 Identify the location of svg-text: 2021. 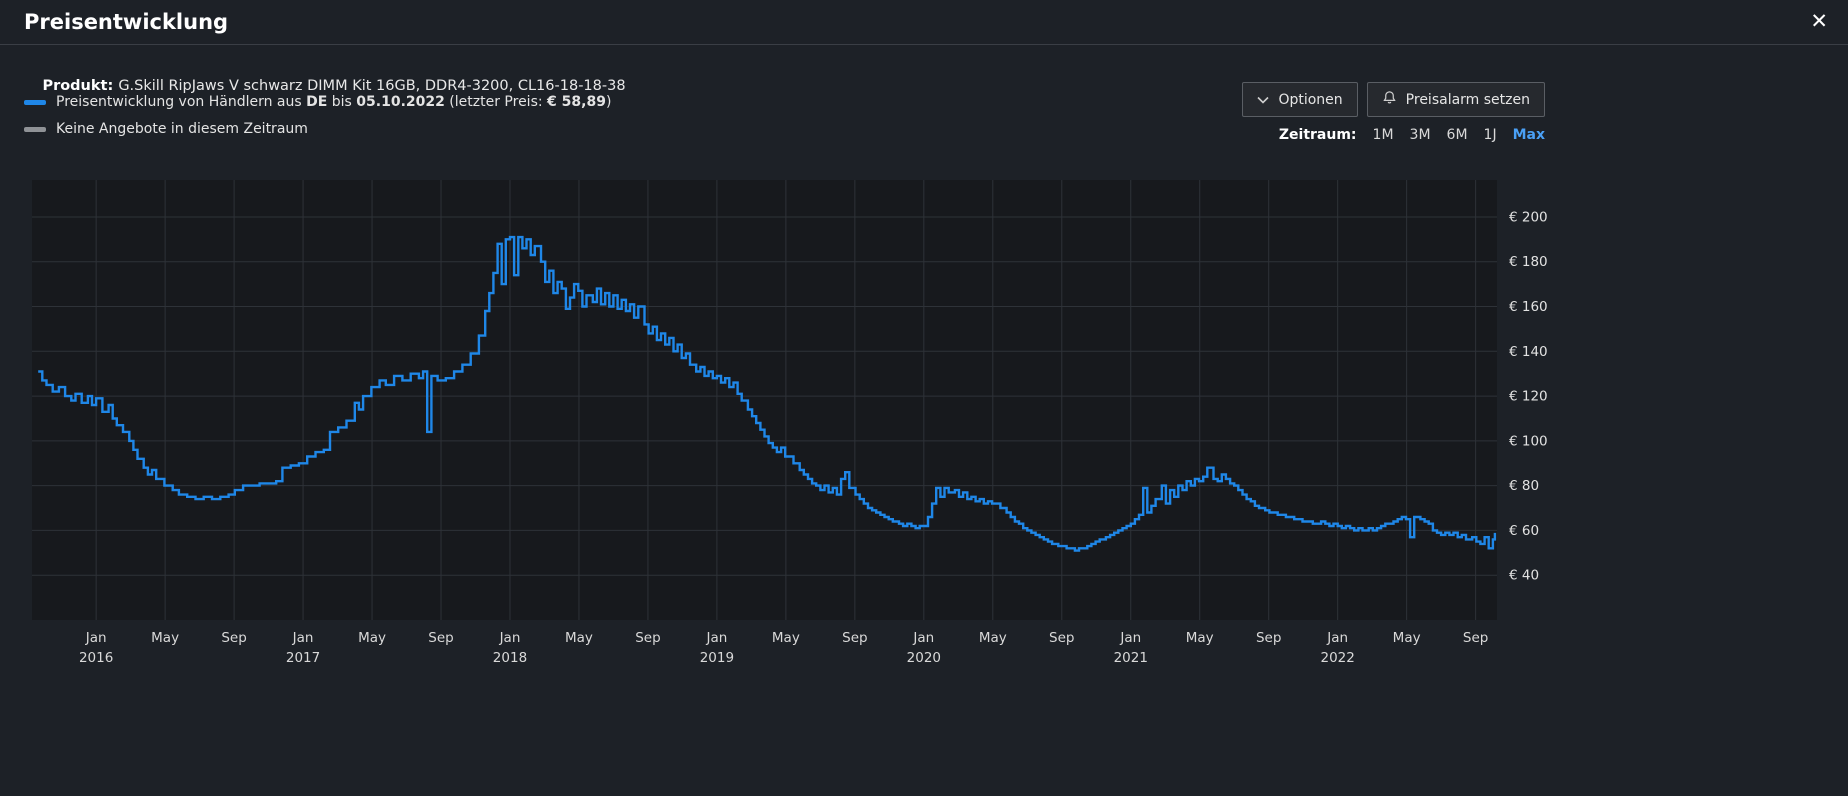
(1131, 658).